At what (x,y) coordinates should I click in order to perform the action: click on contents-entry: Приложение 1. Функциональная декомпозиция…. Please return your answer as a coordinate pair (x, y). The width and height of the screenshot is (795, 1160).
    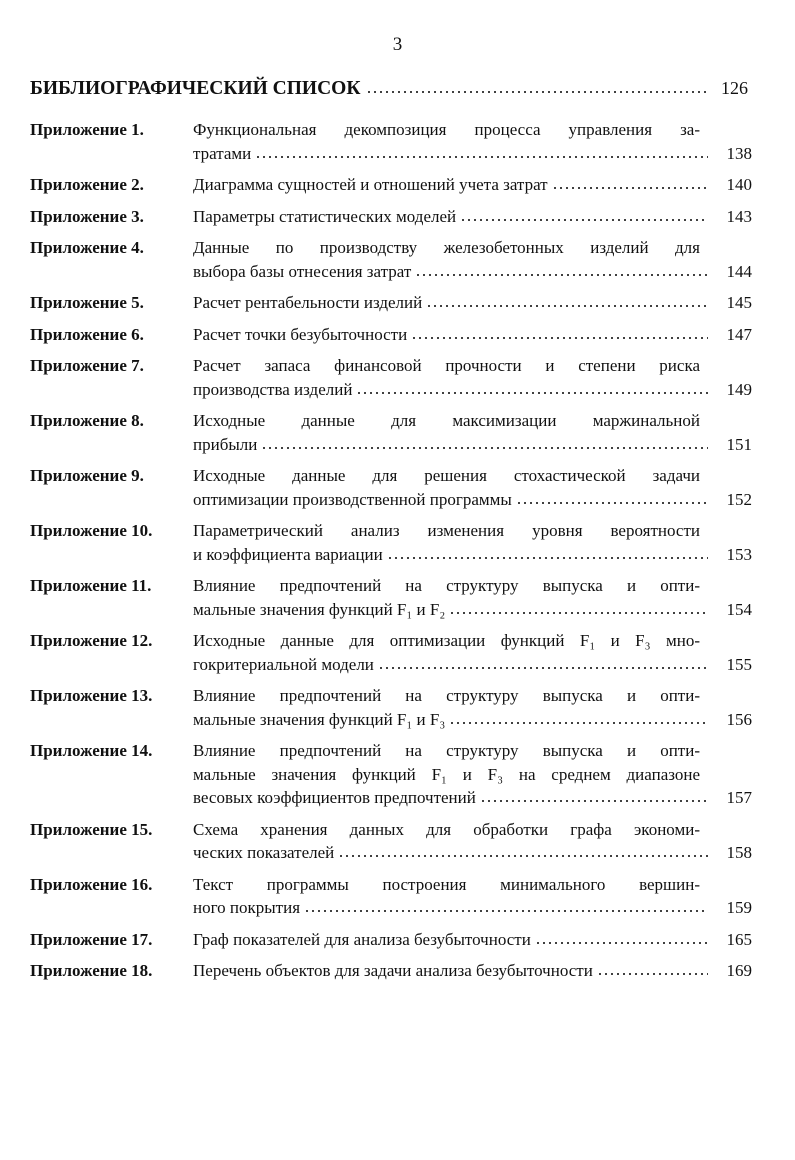
    Looking at the image, I should click on (397, 141).